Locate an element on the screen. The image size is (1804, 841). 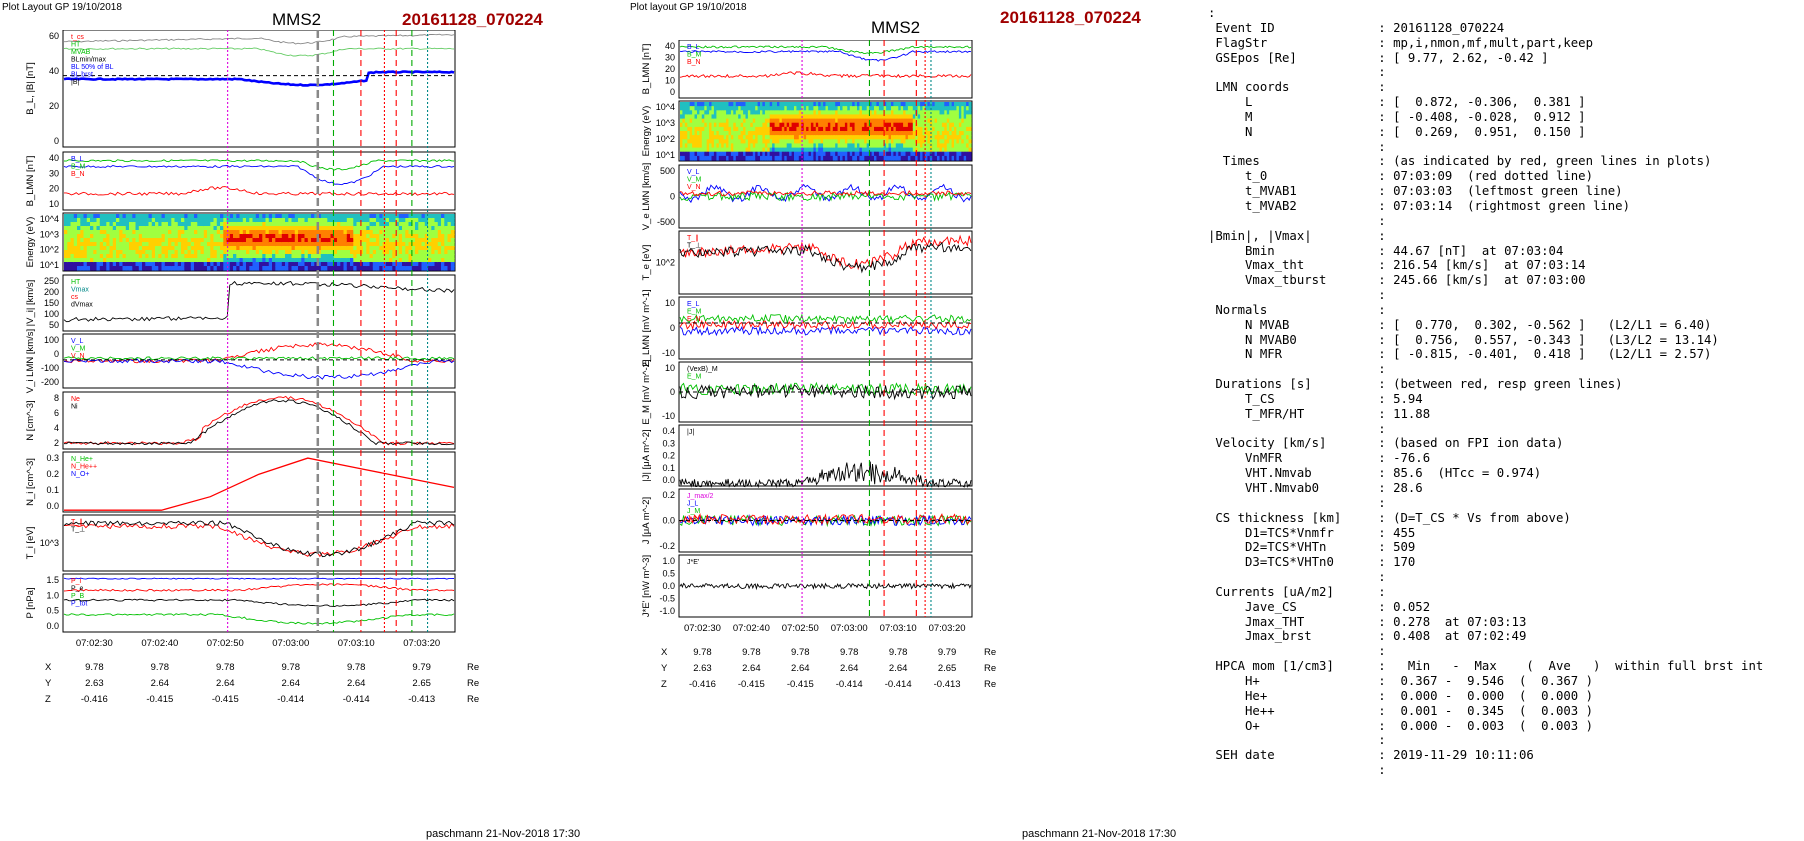
info-line: D2=TCS*VHTn : 509 is located at coordinates (1312, 547).